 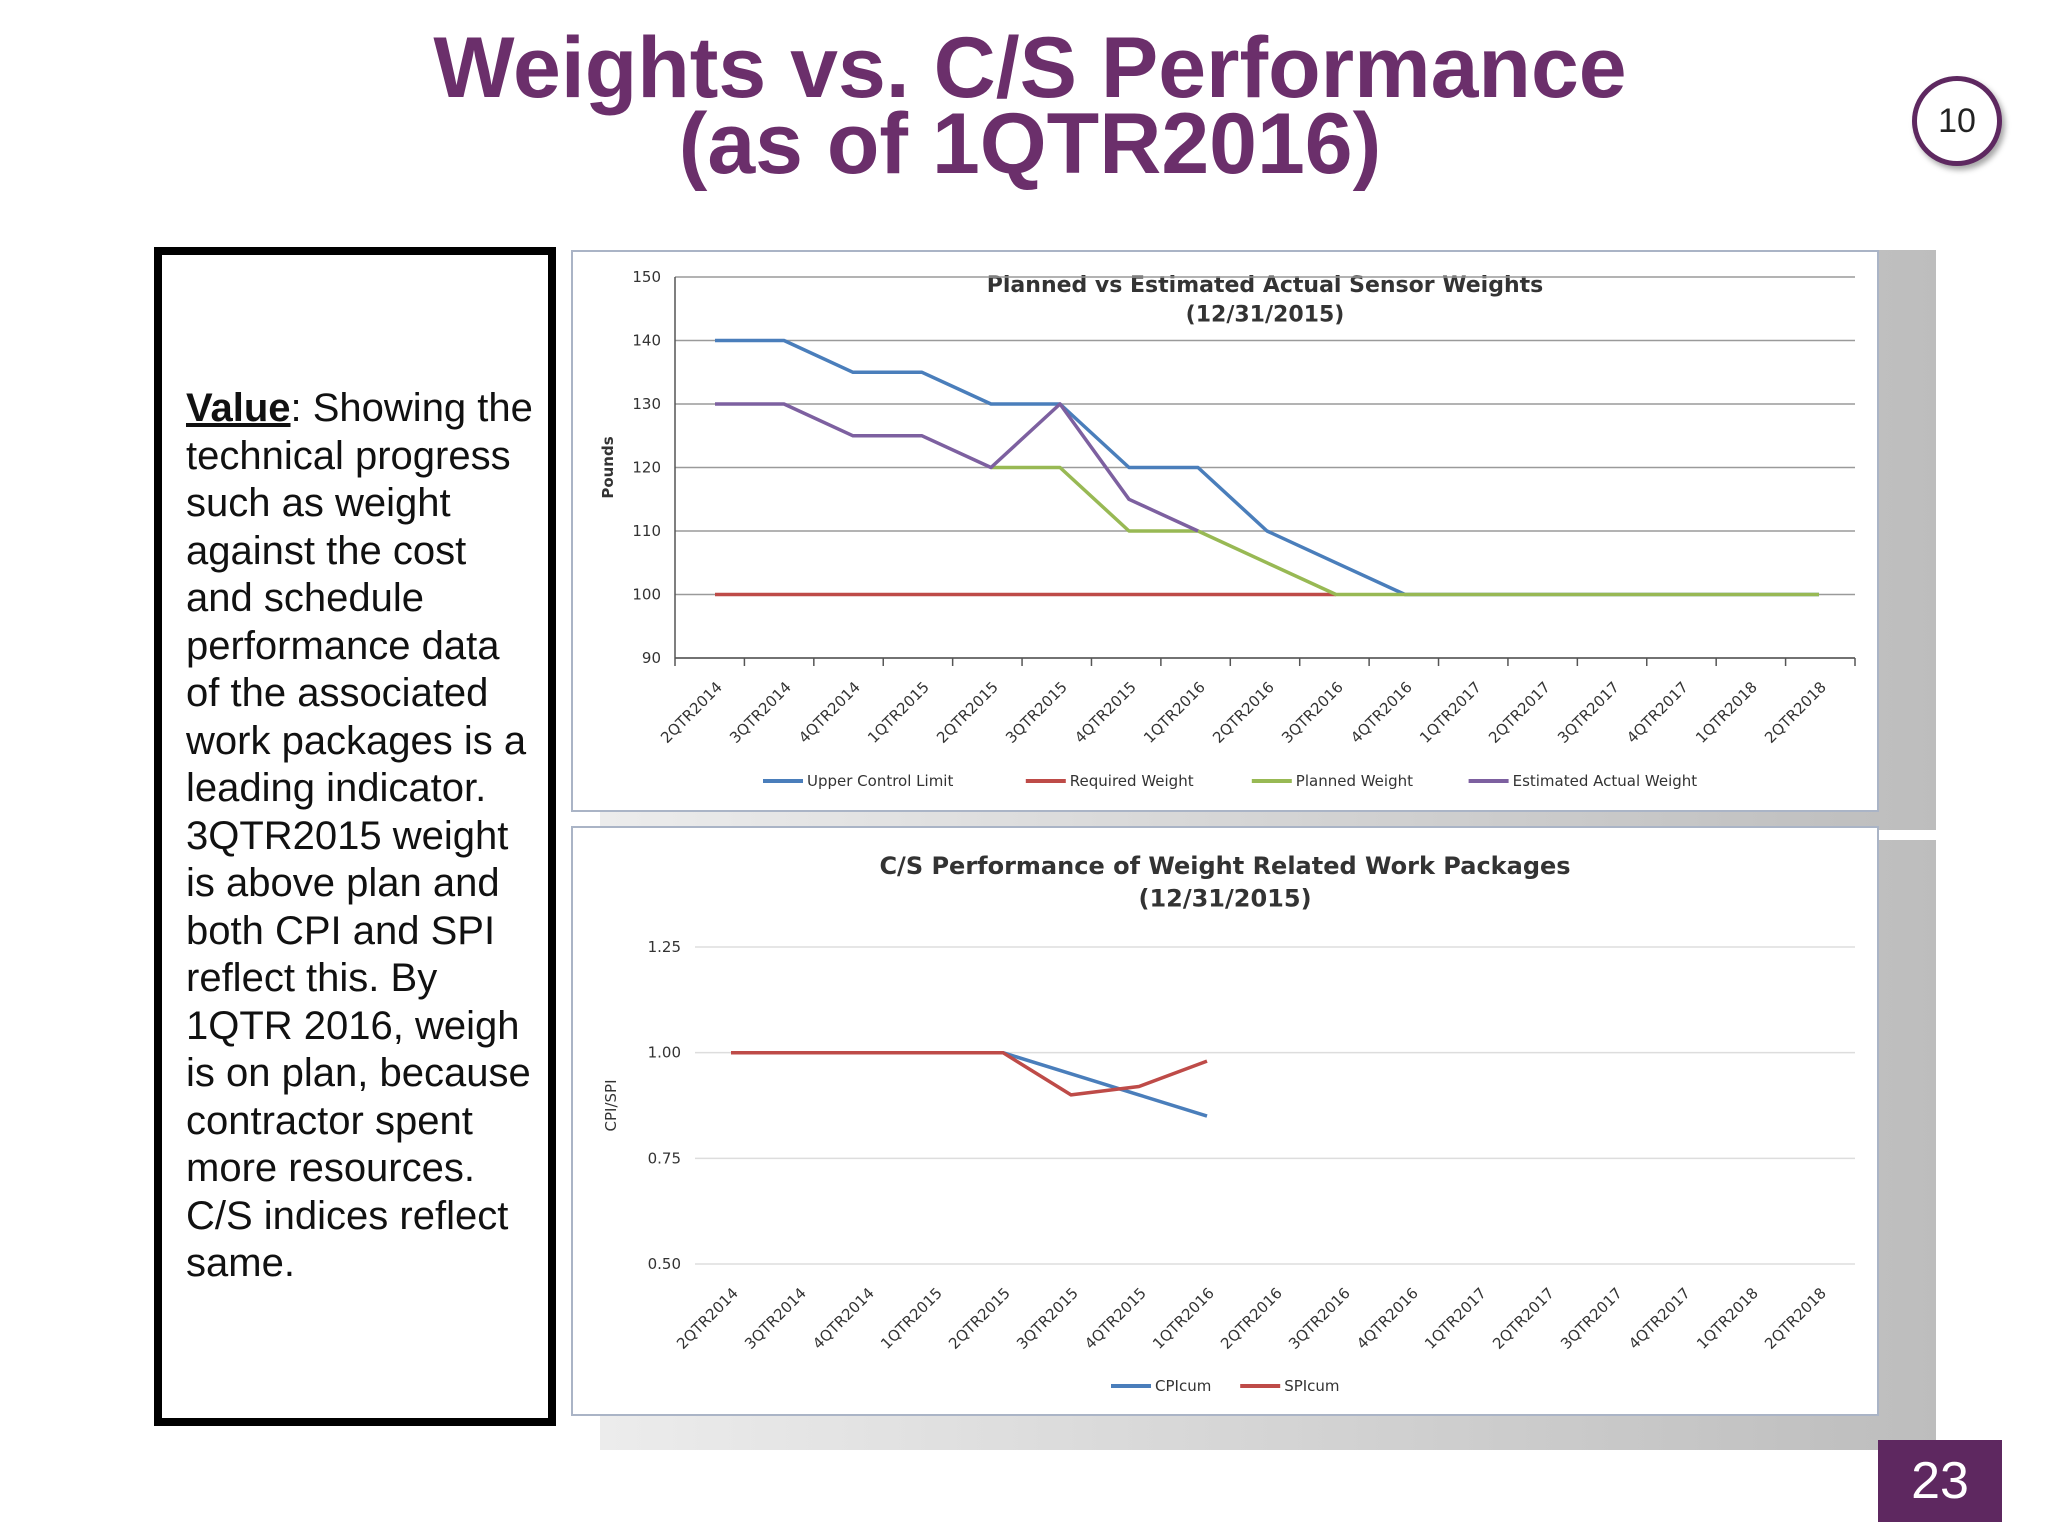 I want to click on legend-label: Planned Weight, so click(x=1354, y=781).